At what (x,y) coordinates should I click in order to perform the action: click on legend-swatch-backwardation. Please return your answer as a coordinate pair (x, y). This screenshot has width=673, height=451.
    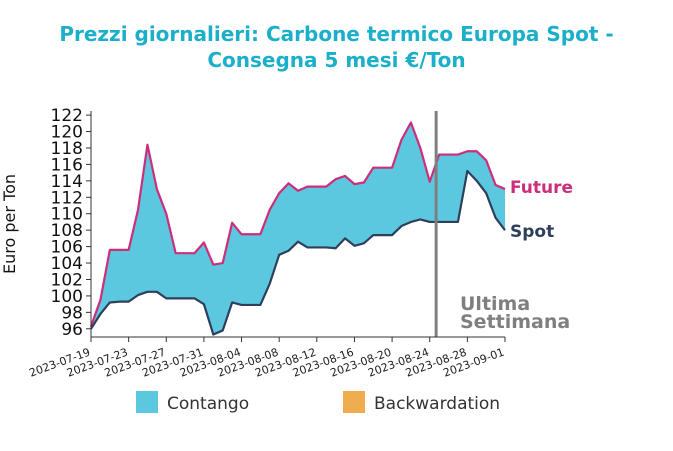
    Looking at the image, I should click on (354, 402).